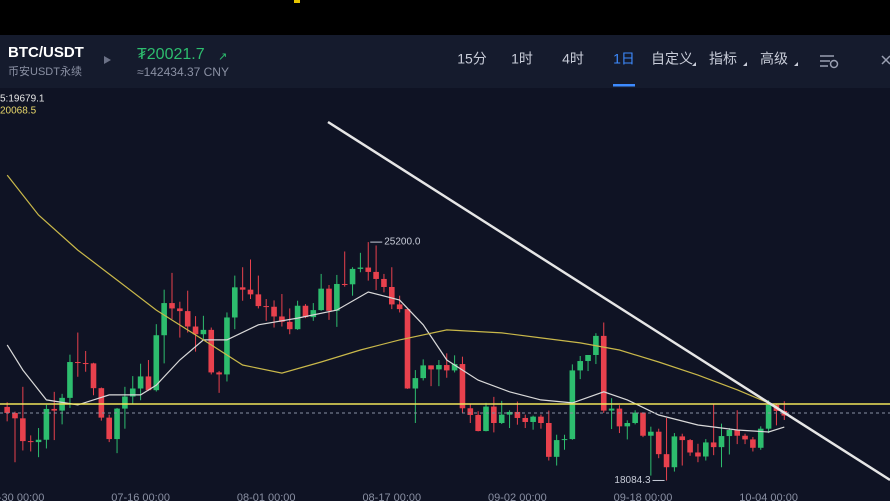 This screenshot has width=890, height=501. I want to click on settings-icon, so click(829, 62).